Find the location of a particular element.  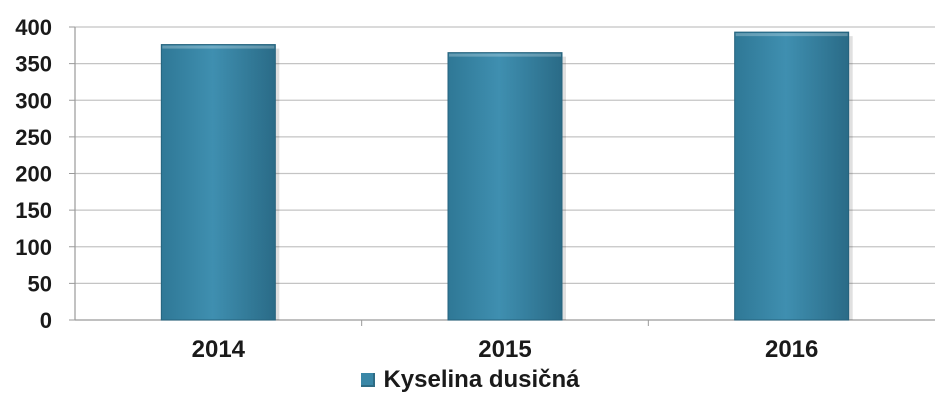

y-tick-label-350: 350 is located at coordinates (33, 64).